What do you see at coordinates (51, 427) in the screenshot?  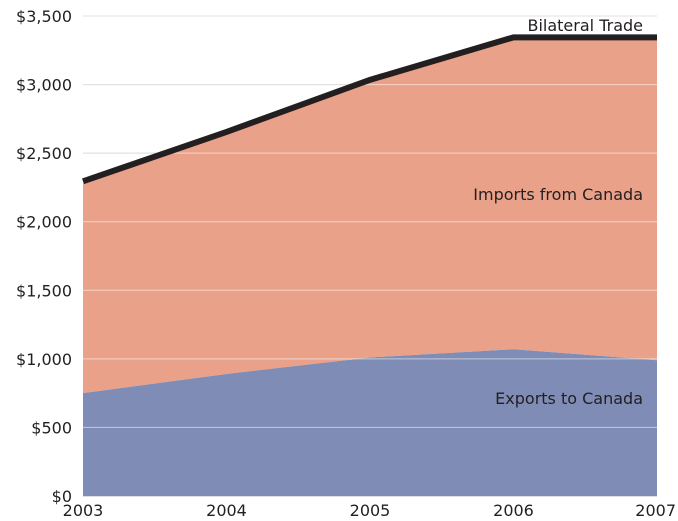 I see `y-tick-label: $500` at bounding box center [51, 427].